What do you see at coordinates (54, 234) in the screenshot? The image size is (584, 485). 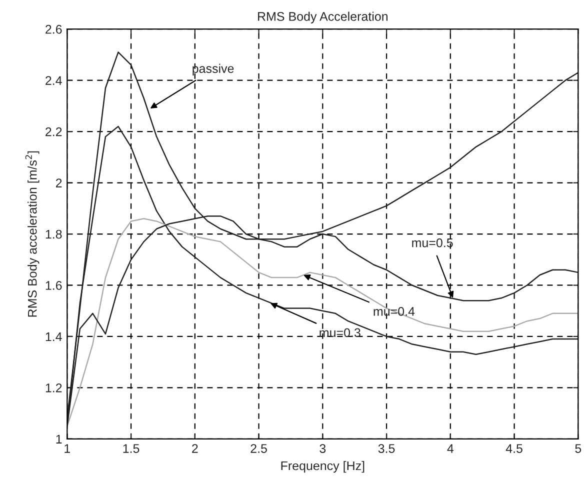 I see `y-tick-label: 1.8` at bounding box center [54, 234].